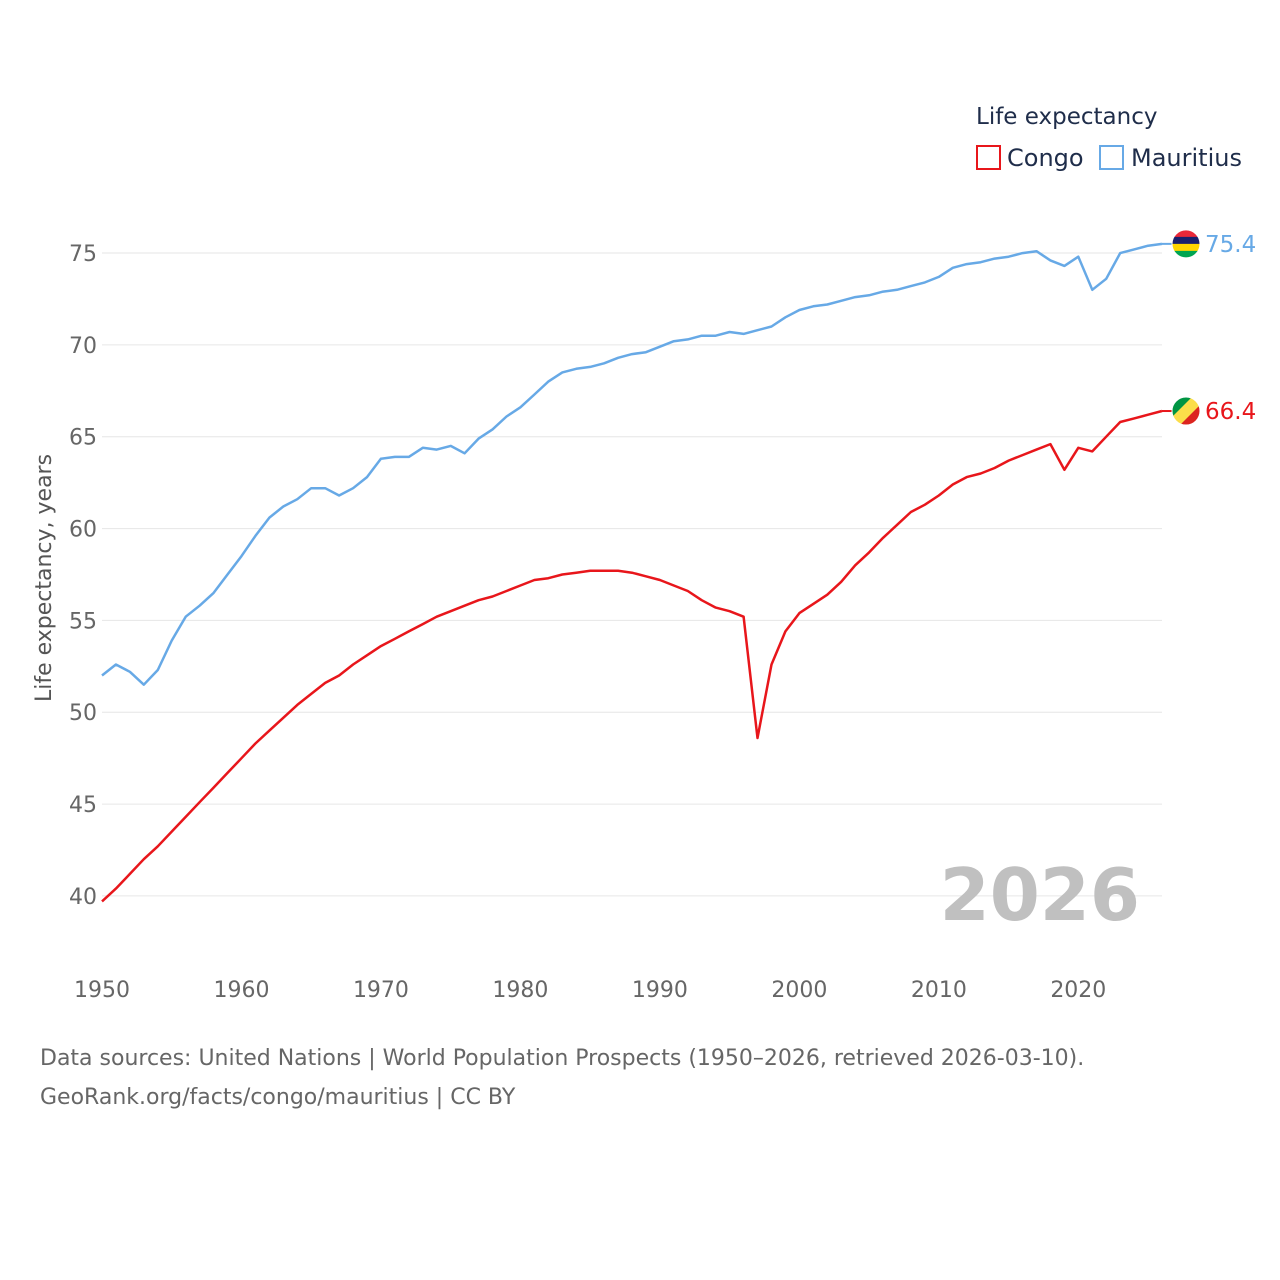 The height and width of the screenshot is (1280, 1280). I want to click on legend: Life expectancy Congo Mauritius, so click(1109, 138).